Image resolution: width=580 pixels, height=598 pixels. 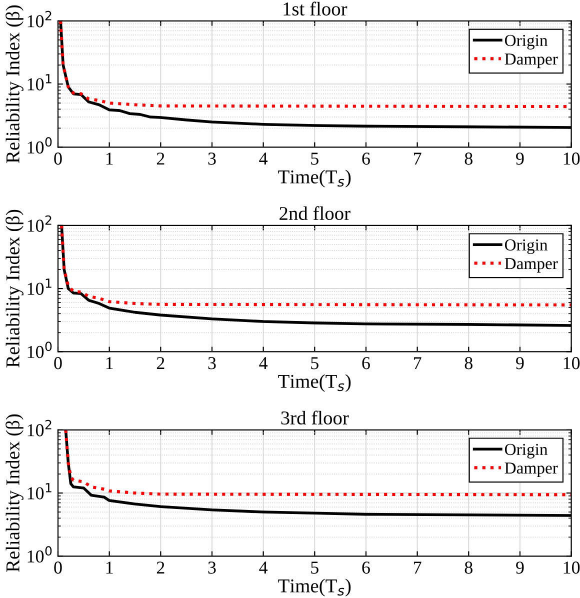 I want to click on chart-title: 3rd floor, so click(x=315, y=417).